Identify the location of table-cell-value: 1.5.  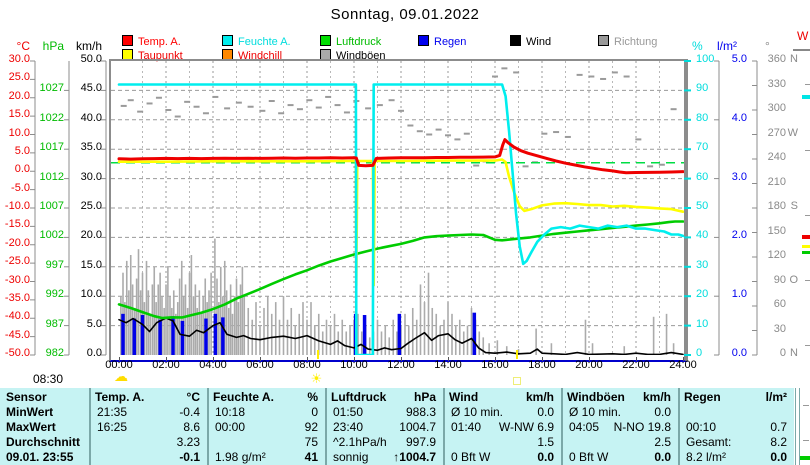
(545, 442).